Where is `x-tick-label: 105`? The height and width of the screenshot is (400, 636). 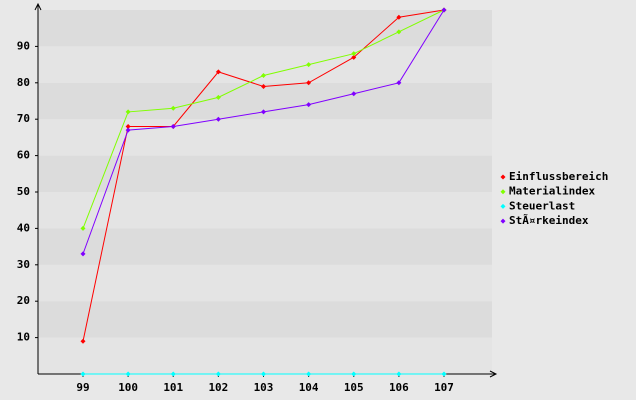
x-tick-label: 105 is located at coordinates (354, 387).